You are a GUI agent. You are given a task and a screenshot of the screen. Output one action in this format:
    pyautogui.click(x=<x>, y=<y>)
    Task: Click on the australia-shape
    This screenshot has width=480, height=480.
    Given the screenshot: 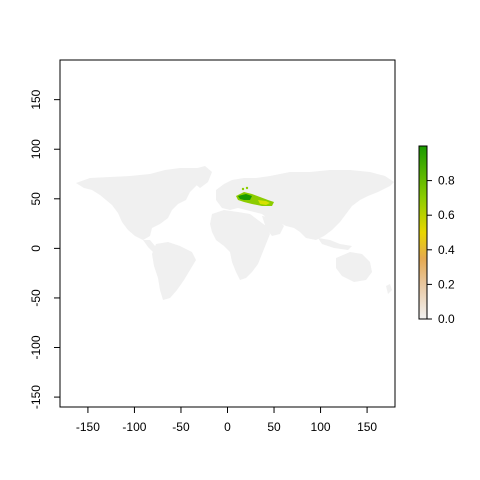 What is the action you would take?
    pyautogui.click(x=354, y=267)
    